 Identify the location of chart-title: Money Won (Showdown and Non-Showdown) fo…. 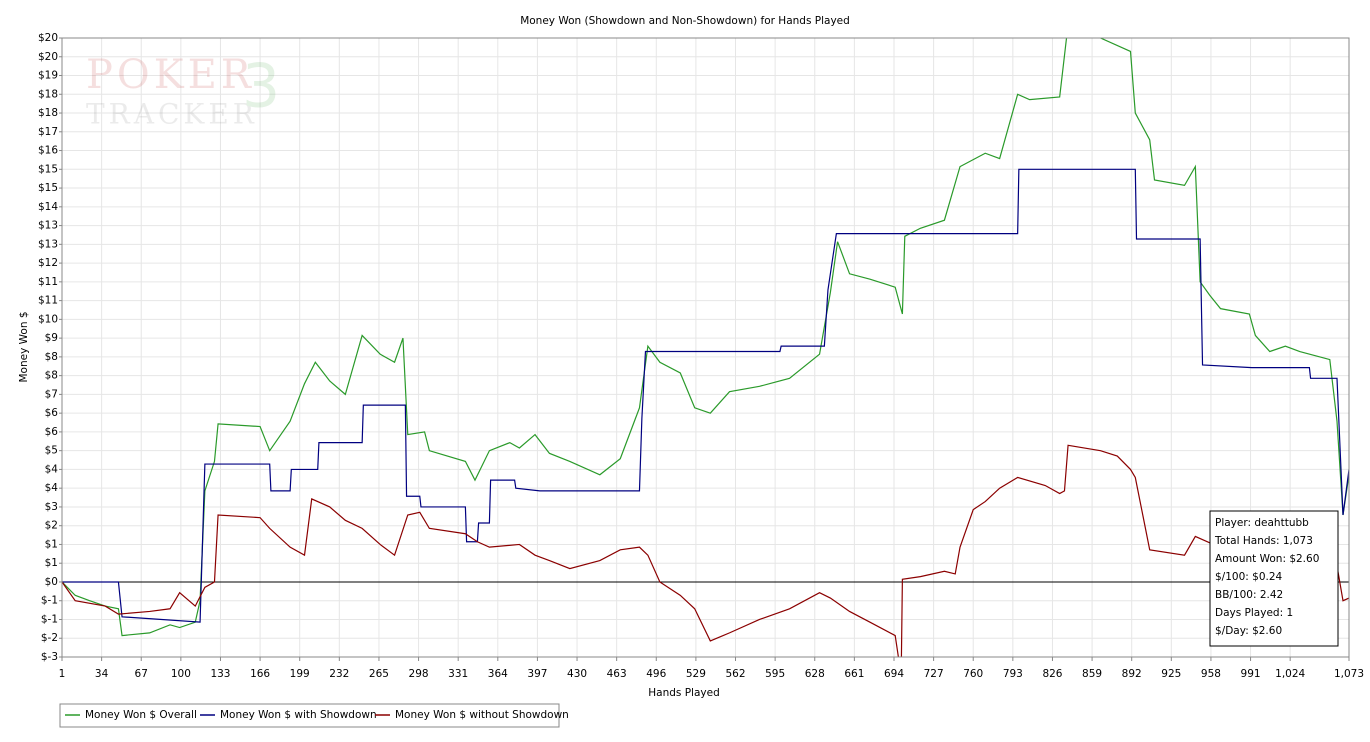
(685, 21).